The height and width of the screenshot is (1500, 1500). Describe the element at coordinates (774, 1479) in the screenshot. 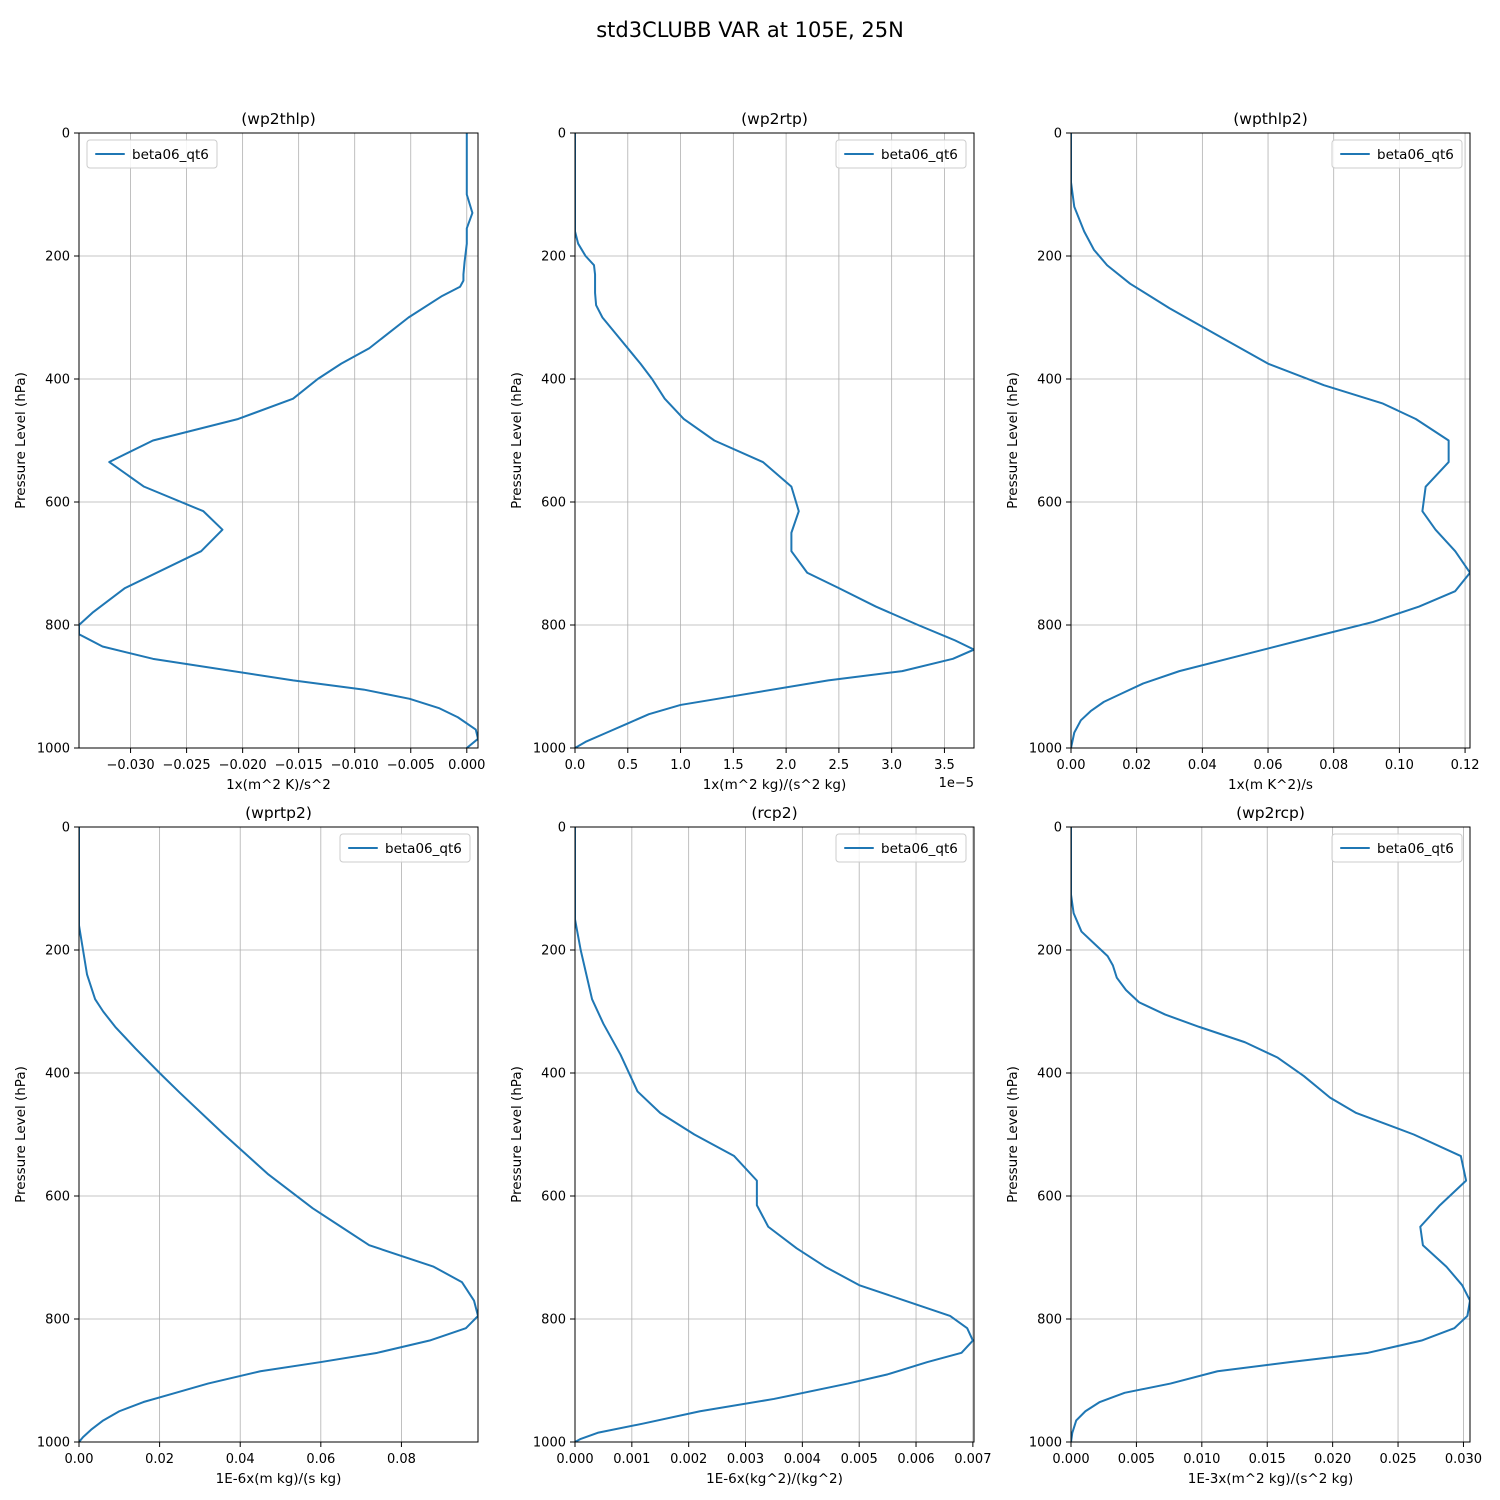

I see `x-axis-label: 1E-6x(kg^2)/(kg^2)` at that location.